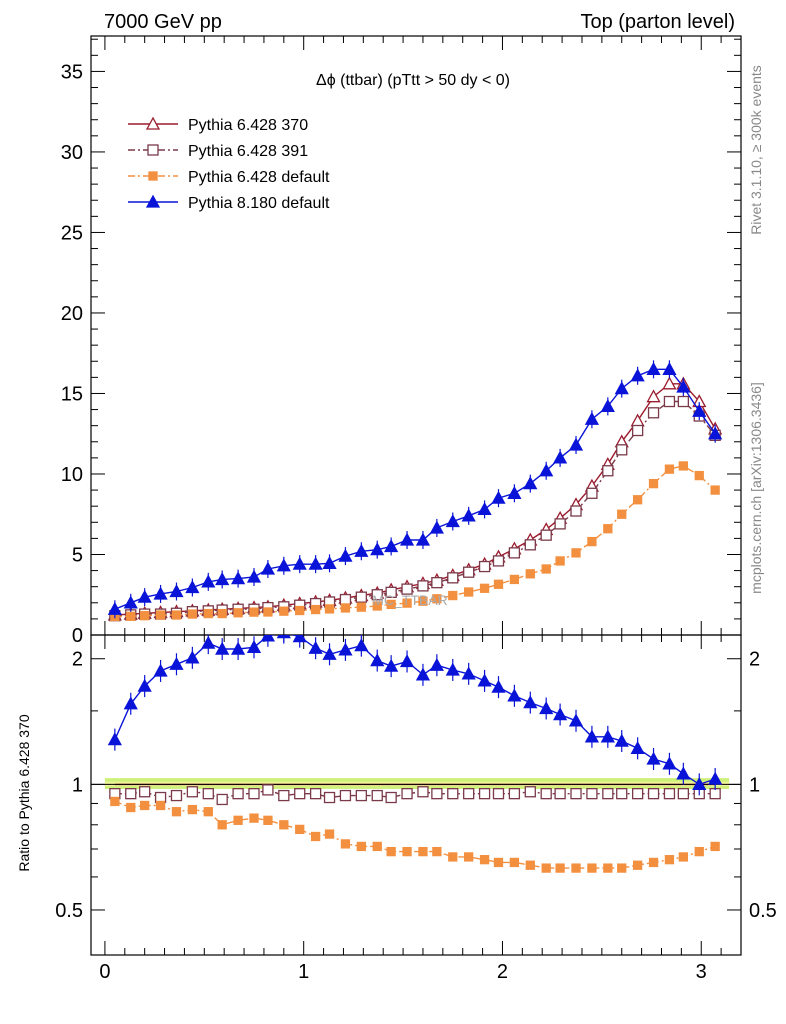  I want to click on ratio-y-axis-label: Ratio to Pythia 6.428 370, so click(24, 792).